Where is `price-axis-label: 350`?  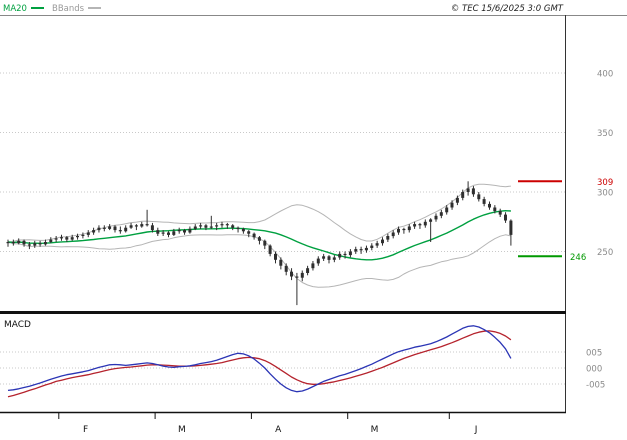
price-axis-label: 350 is located at coordinates (605, 134).